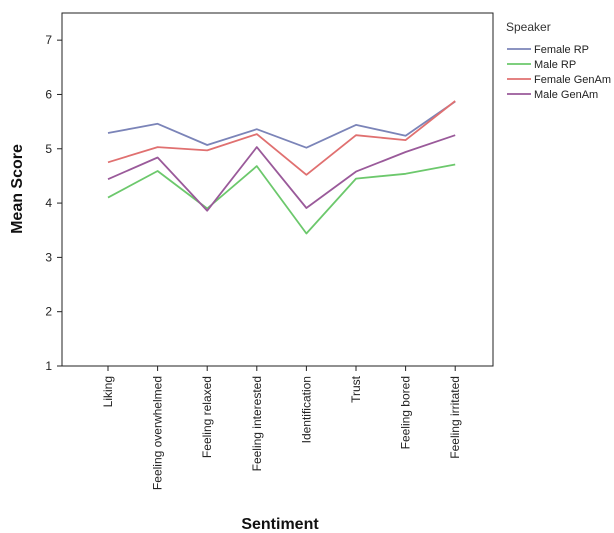 This screenshot has width=614, height=533. Describe the element at coordinates (555, 65) in the screenshot. I see `legend-label: Male RP` at that location.